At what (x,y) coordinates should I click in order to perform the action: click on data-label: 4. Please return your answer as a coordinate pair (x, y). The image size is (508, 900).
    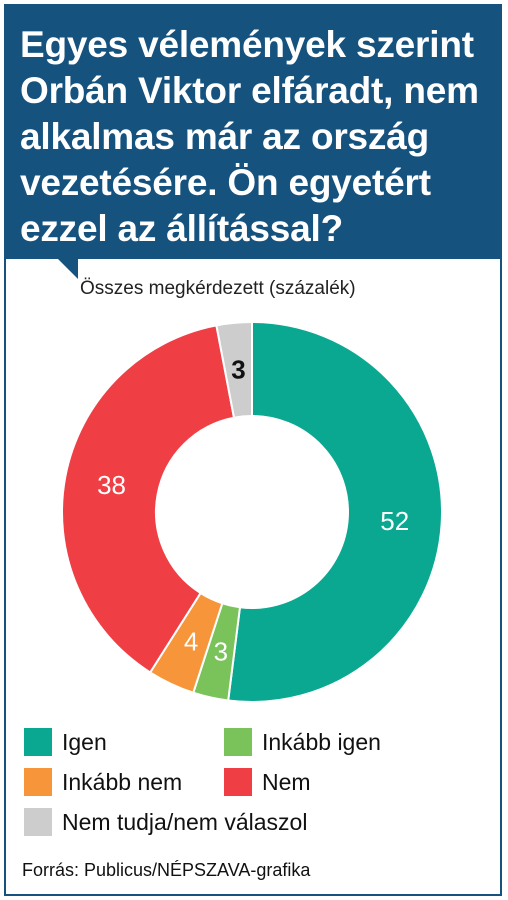
    Looking at the image, I should click on (191, 641).